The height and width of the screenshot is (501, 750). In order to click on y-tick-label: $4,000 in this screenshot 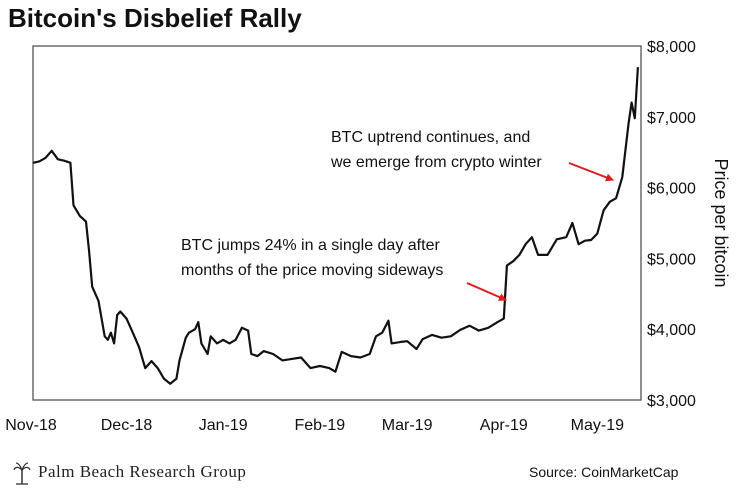, I will do `click(671, 330)`.